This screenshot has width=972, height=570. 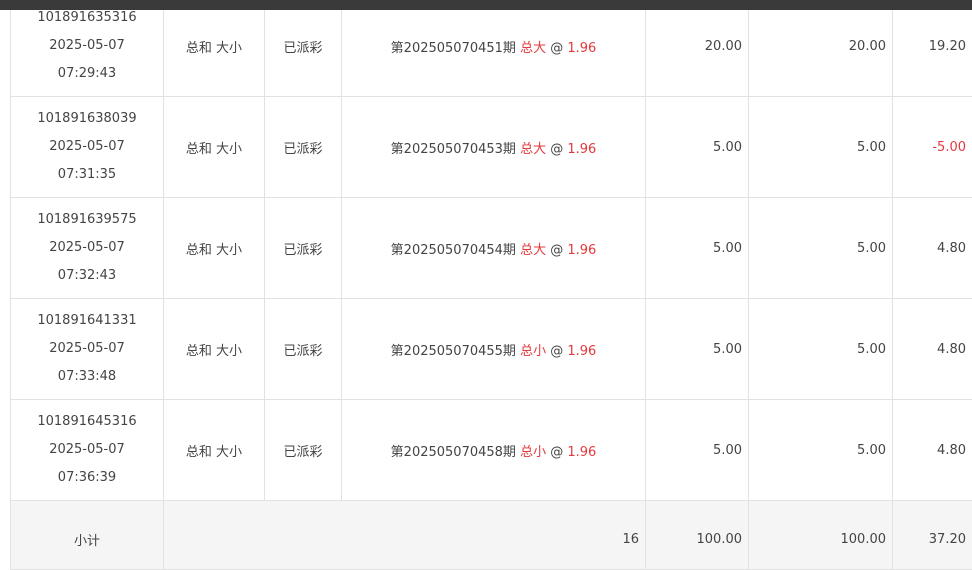 I want to click on top-bar, so click(x=486, y=5).